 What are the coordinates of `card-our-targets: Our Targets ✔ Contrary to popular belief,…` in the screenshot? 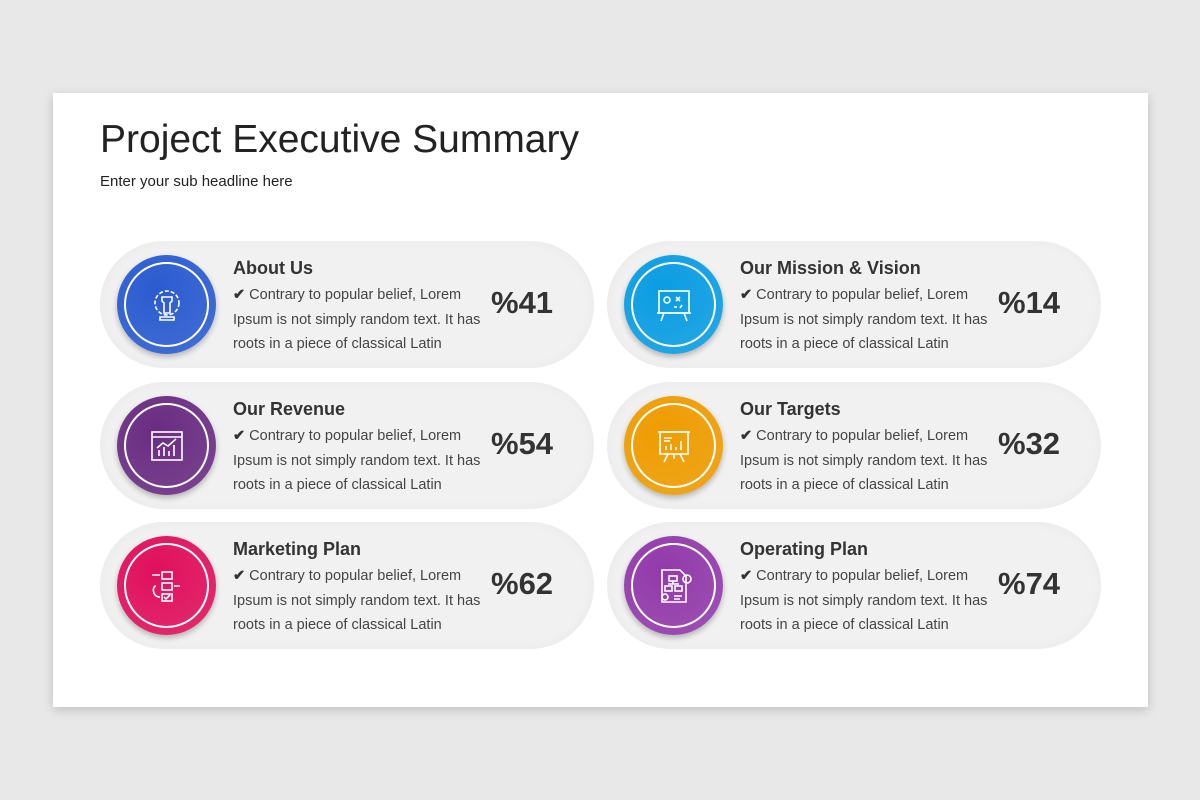 It's located at (854, 445).